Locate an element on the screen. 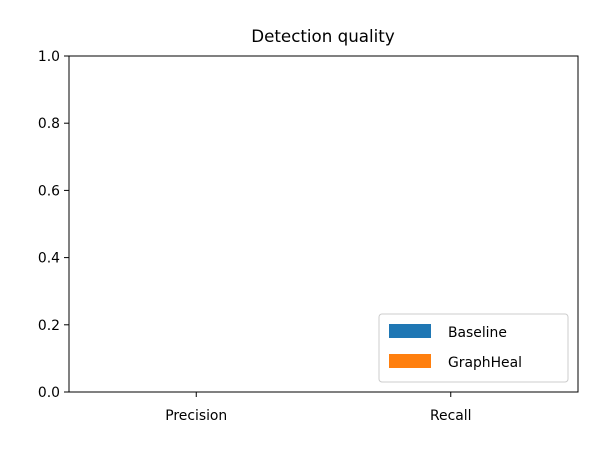 This screenshot has width=600, height=450. y-tick-label: 0.8 is located at coordinates (49, 124).